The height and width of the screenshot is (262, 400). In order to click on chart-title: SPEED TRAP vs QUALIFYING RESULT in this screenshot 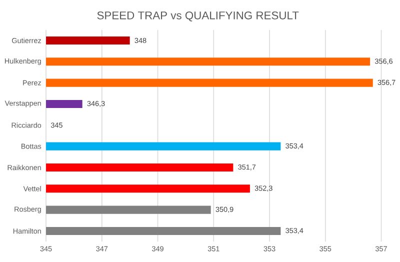, I will do `click(198, 16)`.